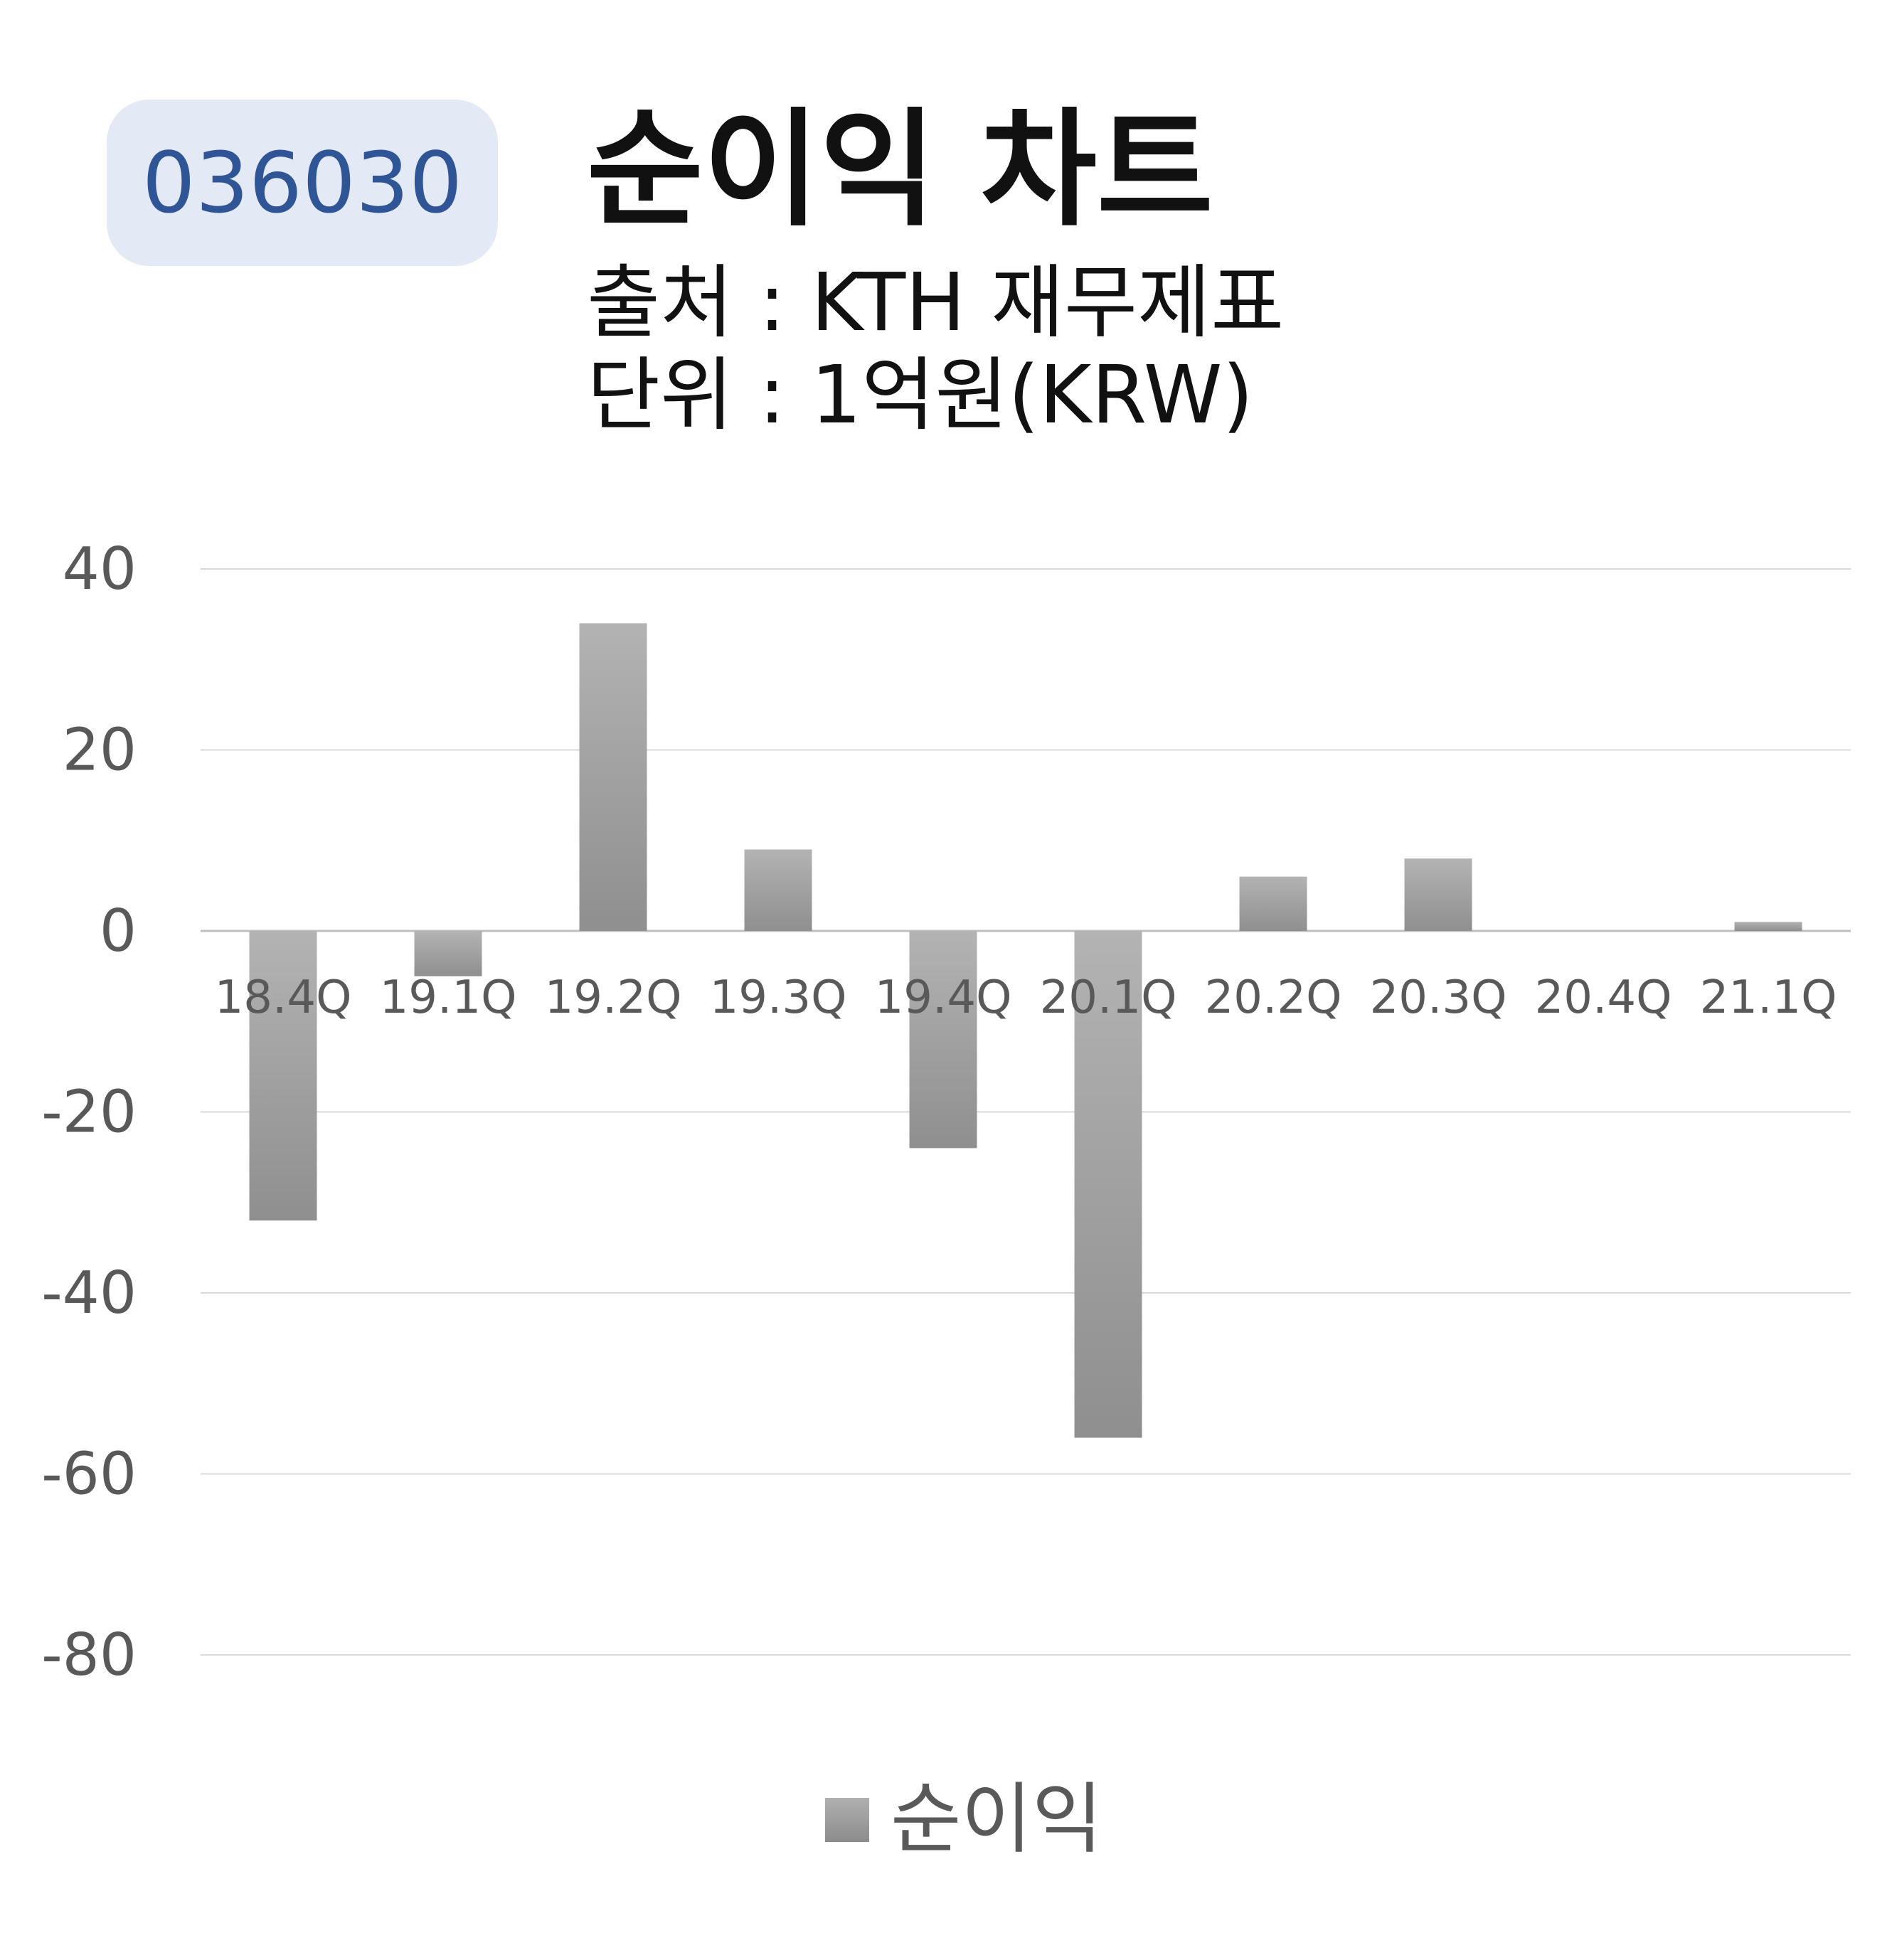 The image size is (1897, 1960). I want to click on y-tick-label: -40, so click(89, 1293).